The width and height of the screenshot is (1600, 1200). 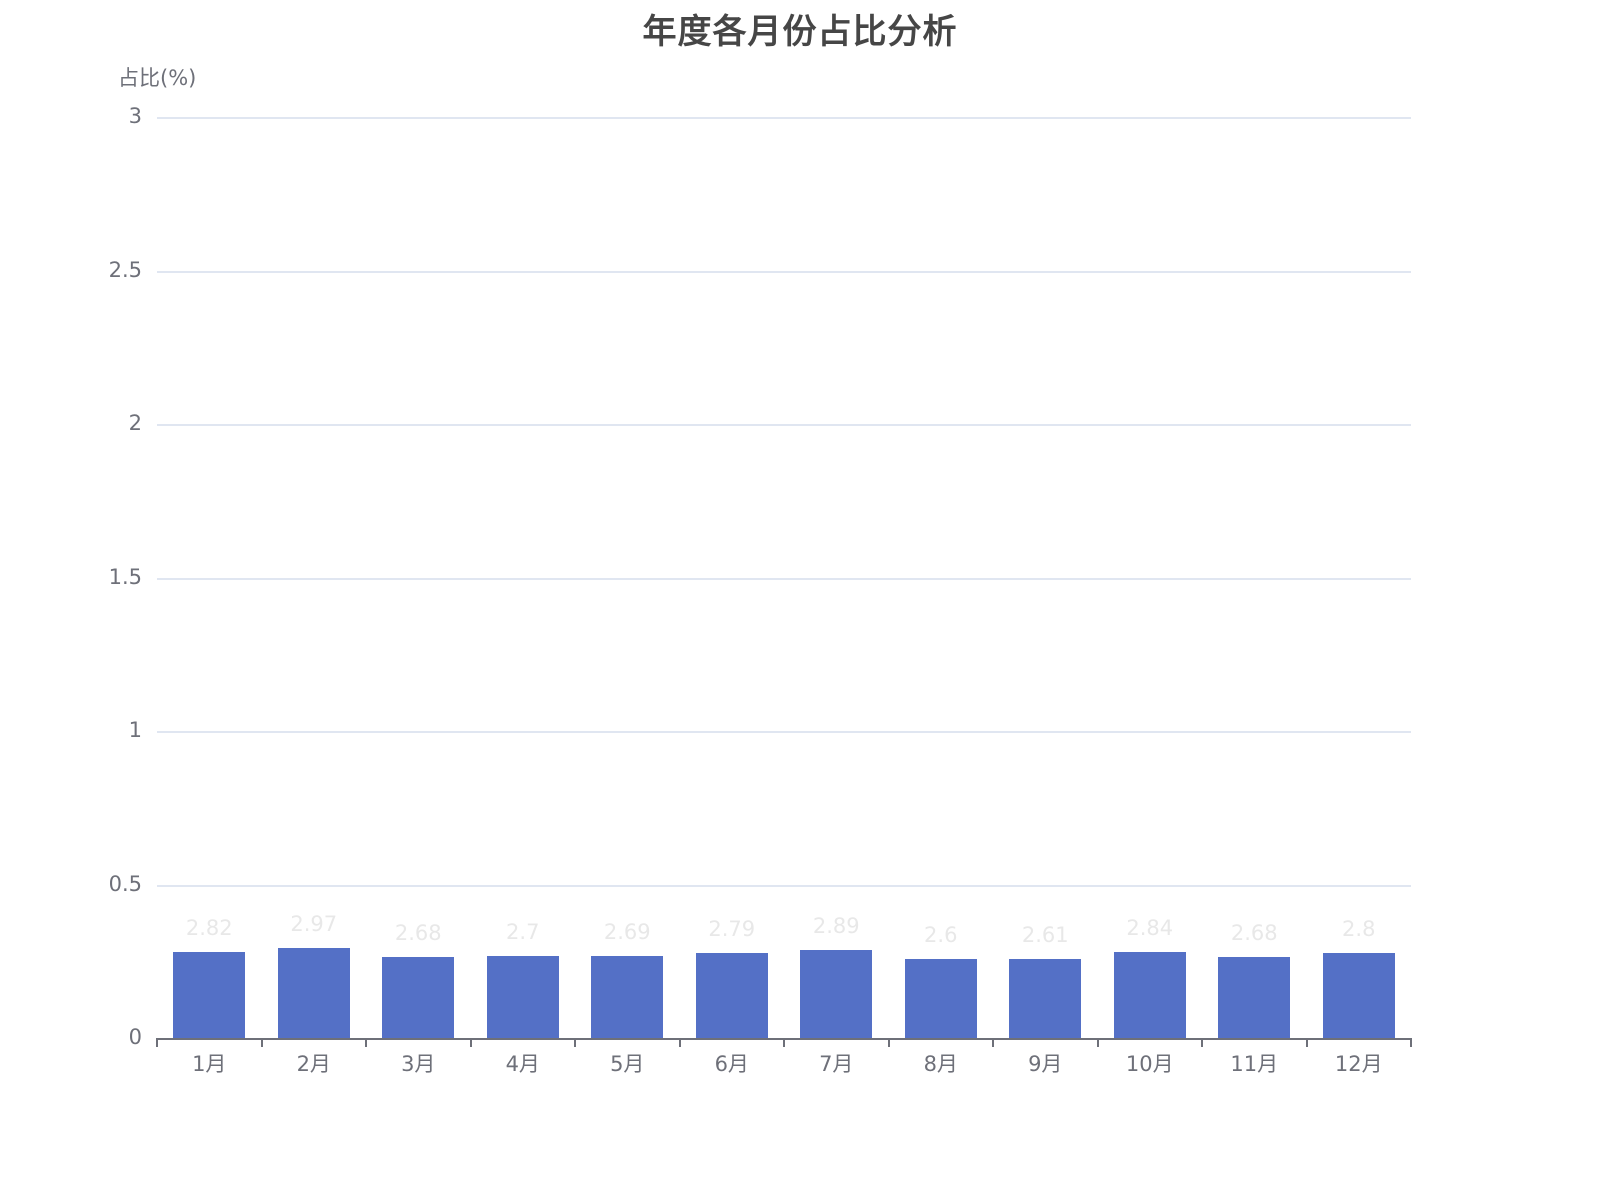 What do you see at coordinates (135, 730) in the screenshot?
I see `y-tick-label: 1` at bounding box center [135, 730].